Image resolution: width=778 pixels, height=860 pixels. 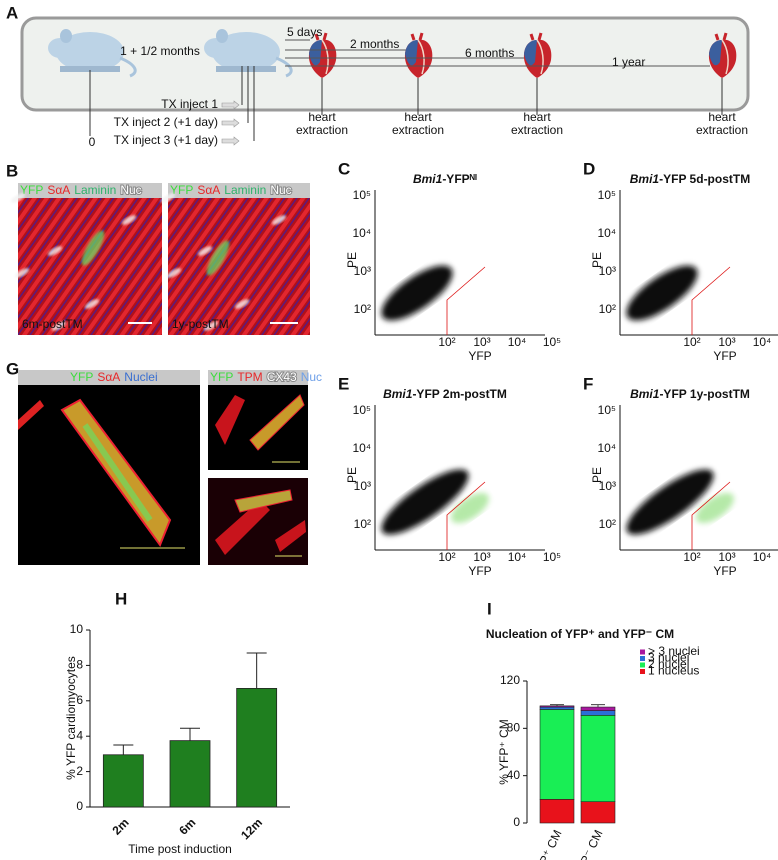 What do you see at coordinates (588, 844) in the screenshot?
I see `x-tick-label: YFP⁻ CM` at bounding box center [588, 844].